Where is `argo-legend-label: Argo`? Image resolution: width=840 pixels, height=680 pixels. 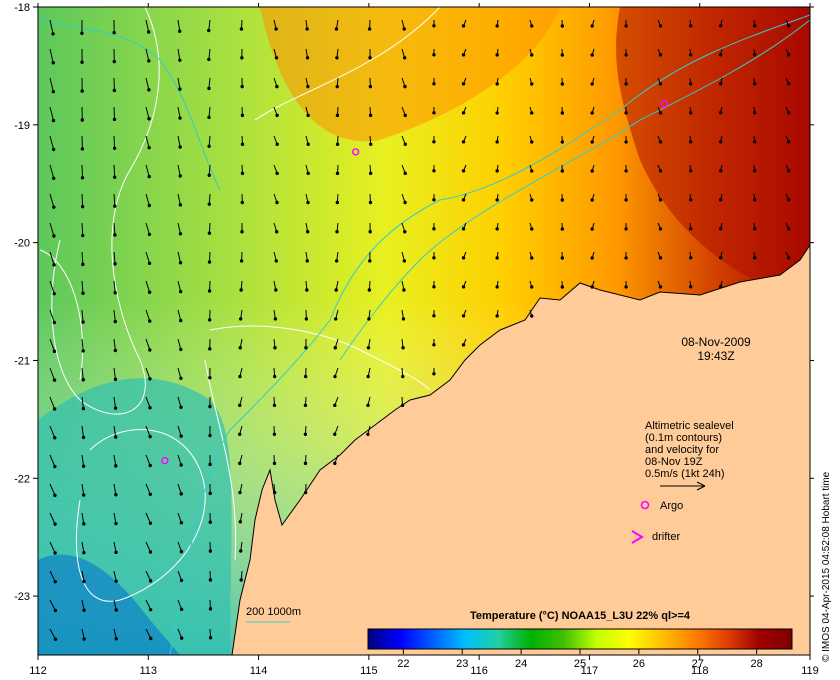
argo-legend-label: Argo is located at coordinates (671, 506).